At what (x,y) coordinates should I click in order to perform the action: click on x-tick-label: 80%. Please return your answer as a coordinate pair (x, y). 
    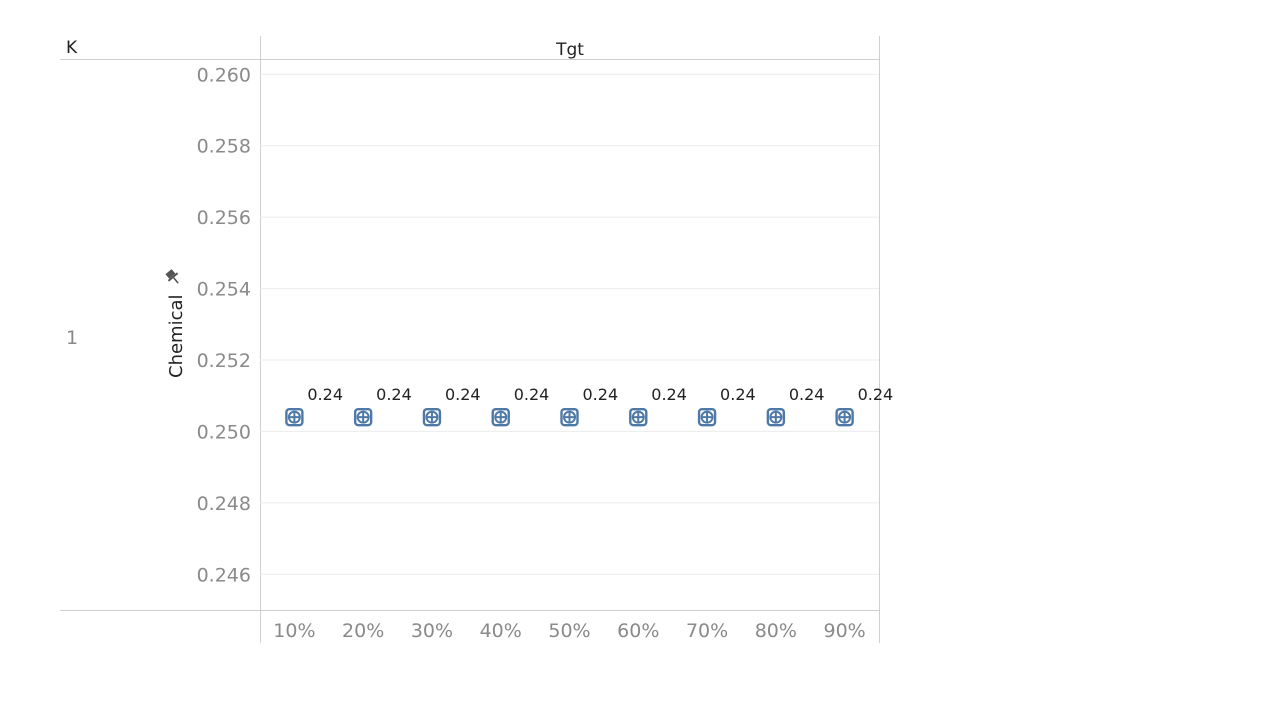
    Looking at the image, I should click on (776, 631).